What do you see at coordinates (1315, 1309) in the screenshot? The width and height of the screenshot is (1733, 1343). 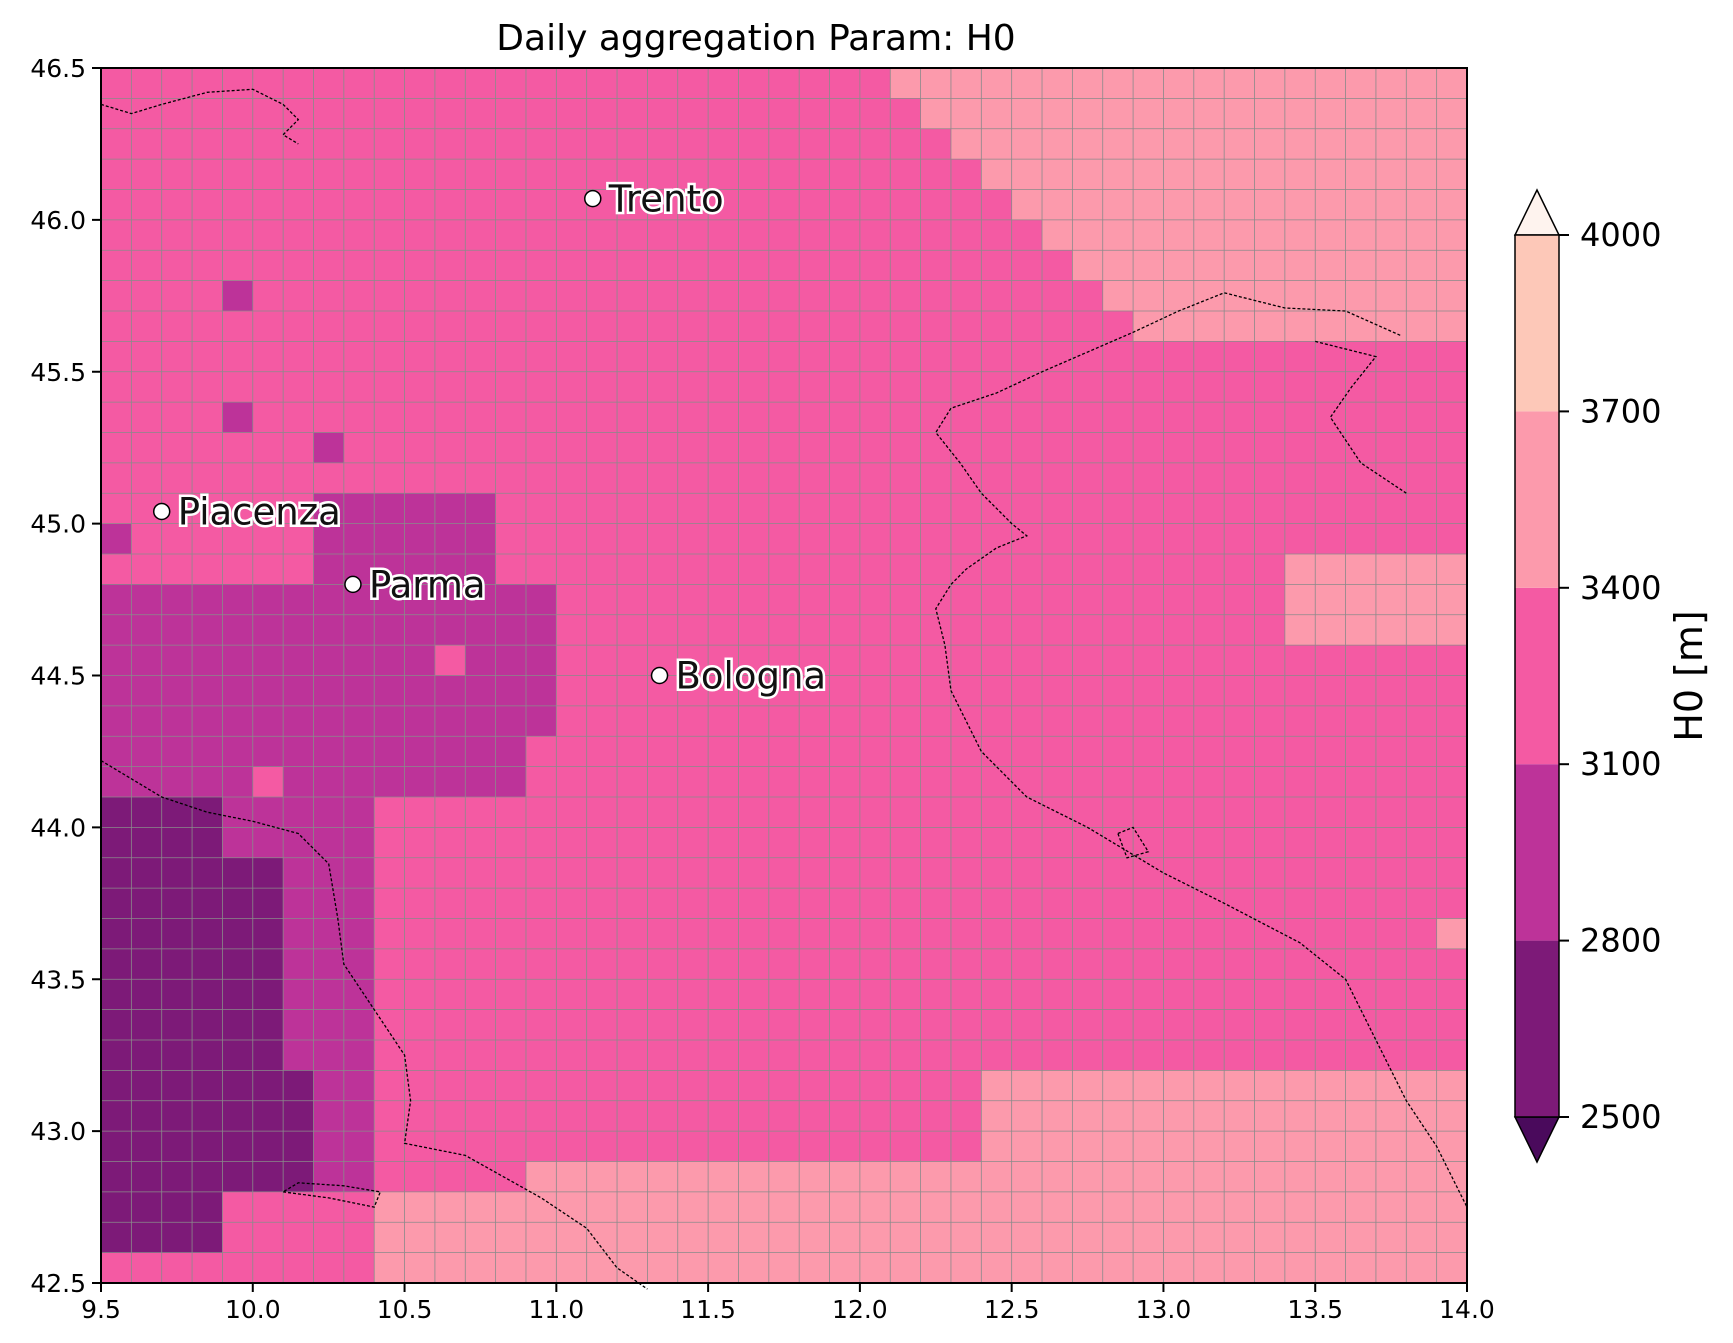 I see `x-tick-label: 13.5` at bounding box center [1315, 1309].